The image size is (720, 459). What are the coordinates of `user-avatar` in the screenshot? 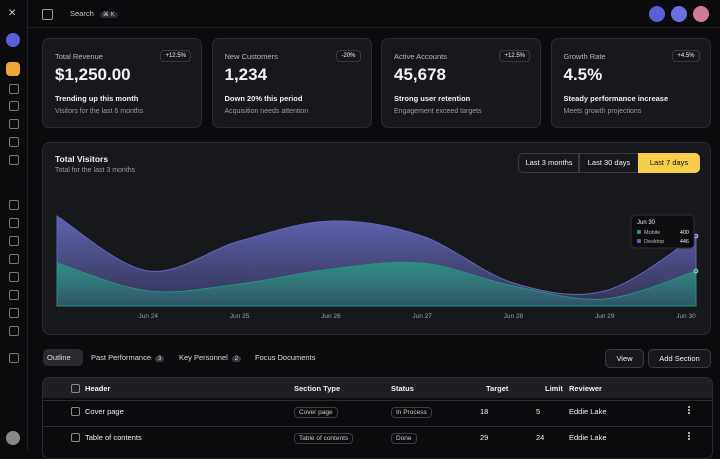 It's located at (13, 438).